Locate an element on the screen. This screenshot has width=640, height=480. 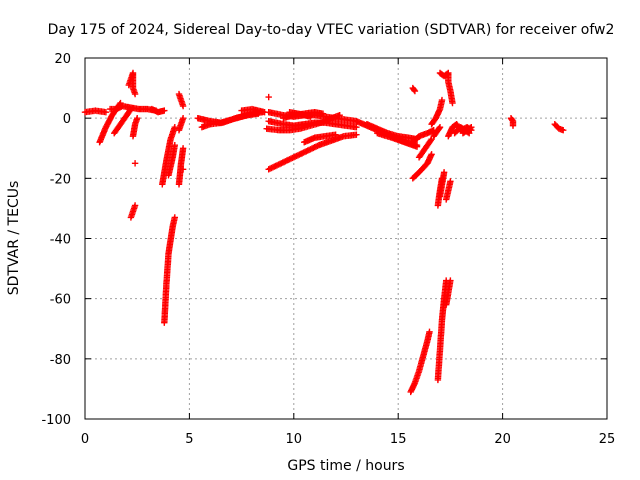
x-tick-labels: 0 5 10 15 20 25 is located at coordinates (348, 439).